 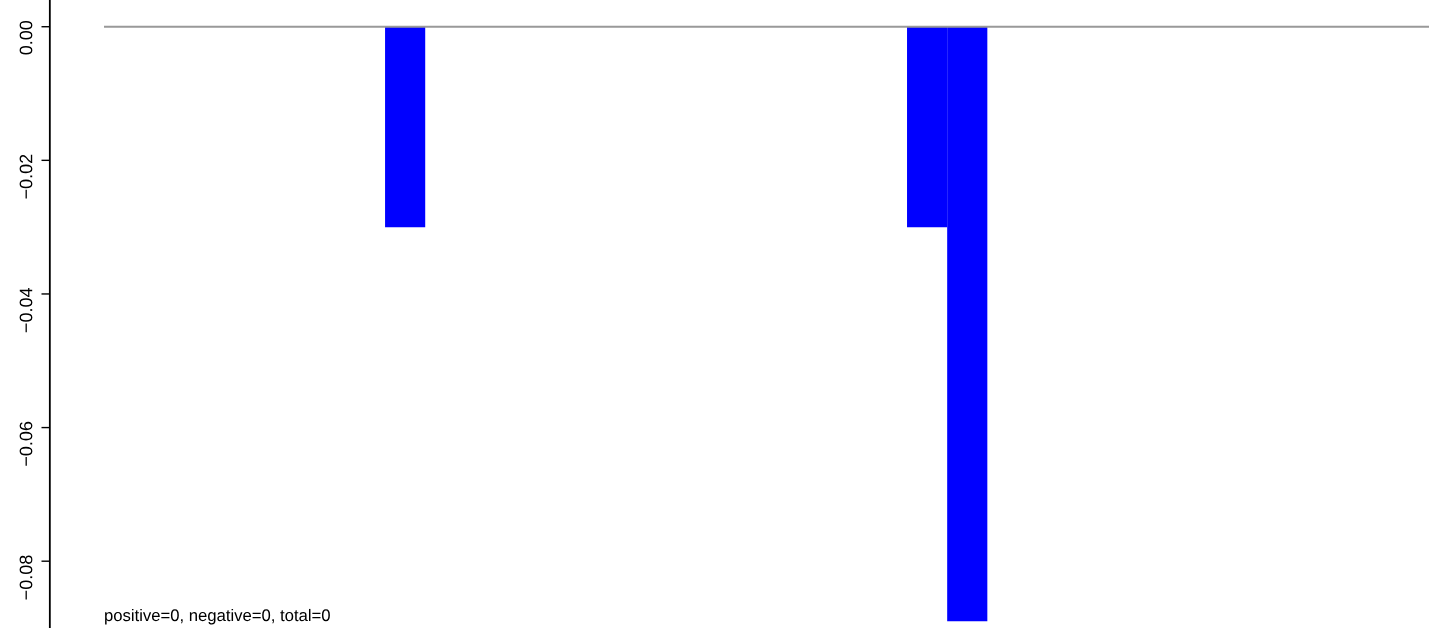 What do you see at coordinates (217, 616) in the screenshot?
I see `annotation: positive=0, negative=0, total=0` at bounding box center [217, 616].